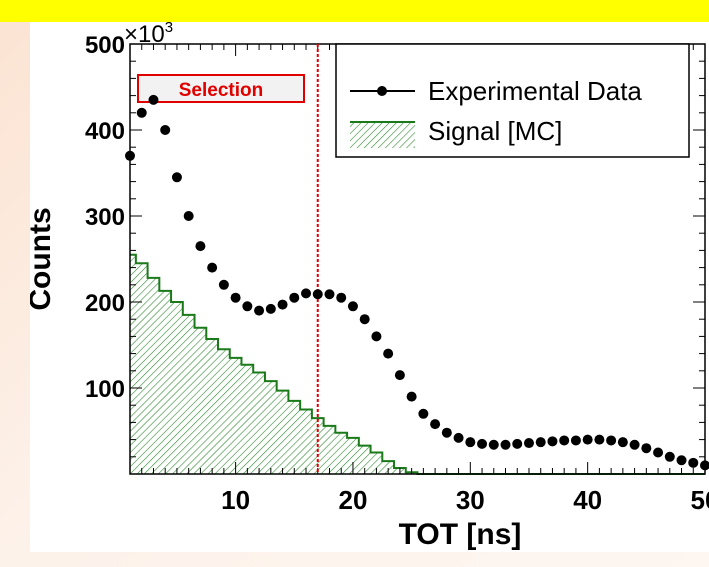 The height and width of the screenshot is (567, 709). I want to click on x-axis-title: TOT [ns], so click(460, 534).